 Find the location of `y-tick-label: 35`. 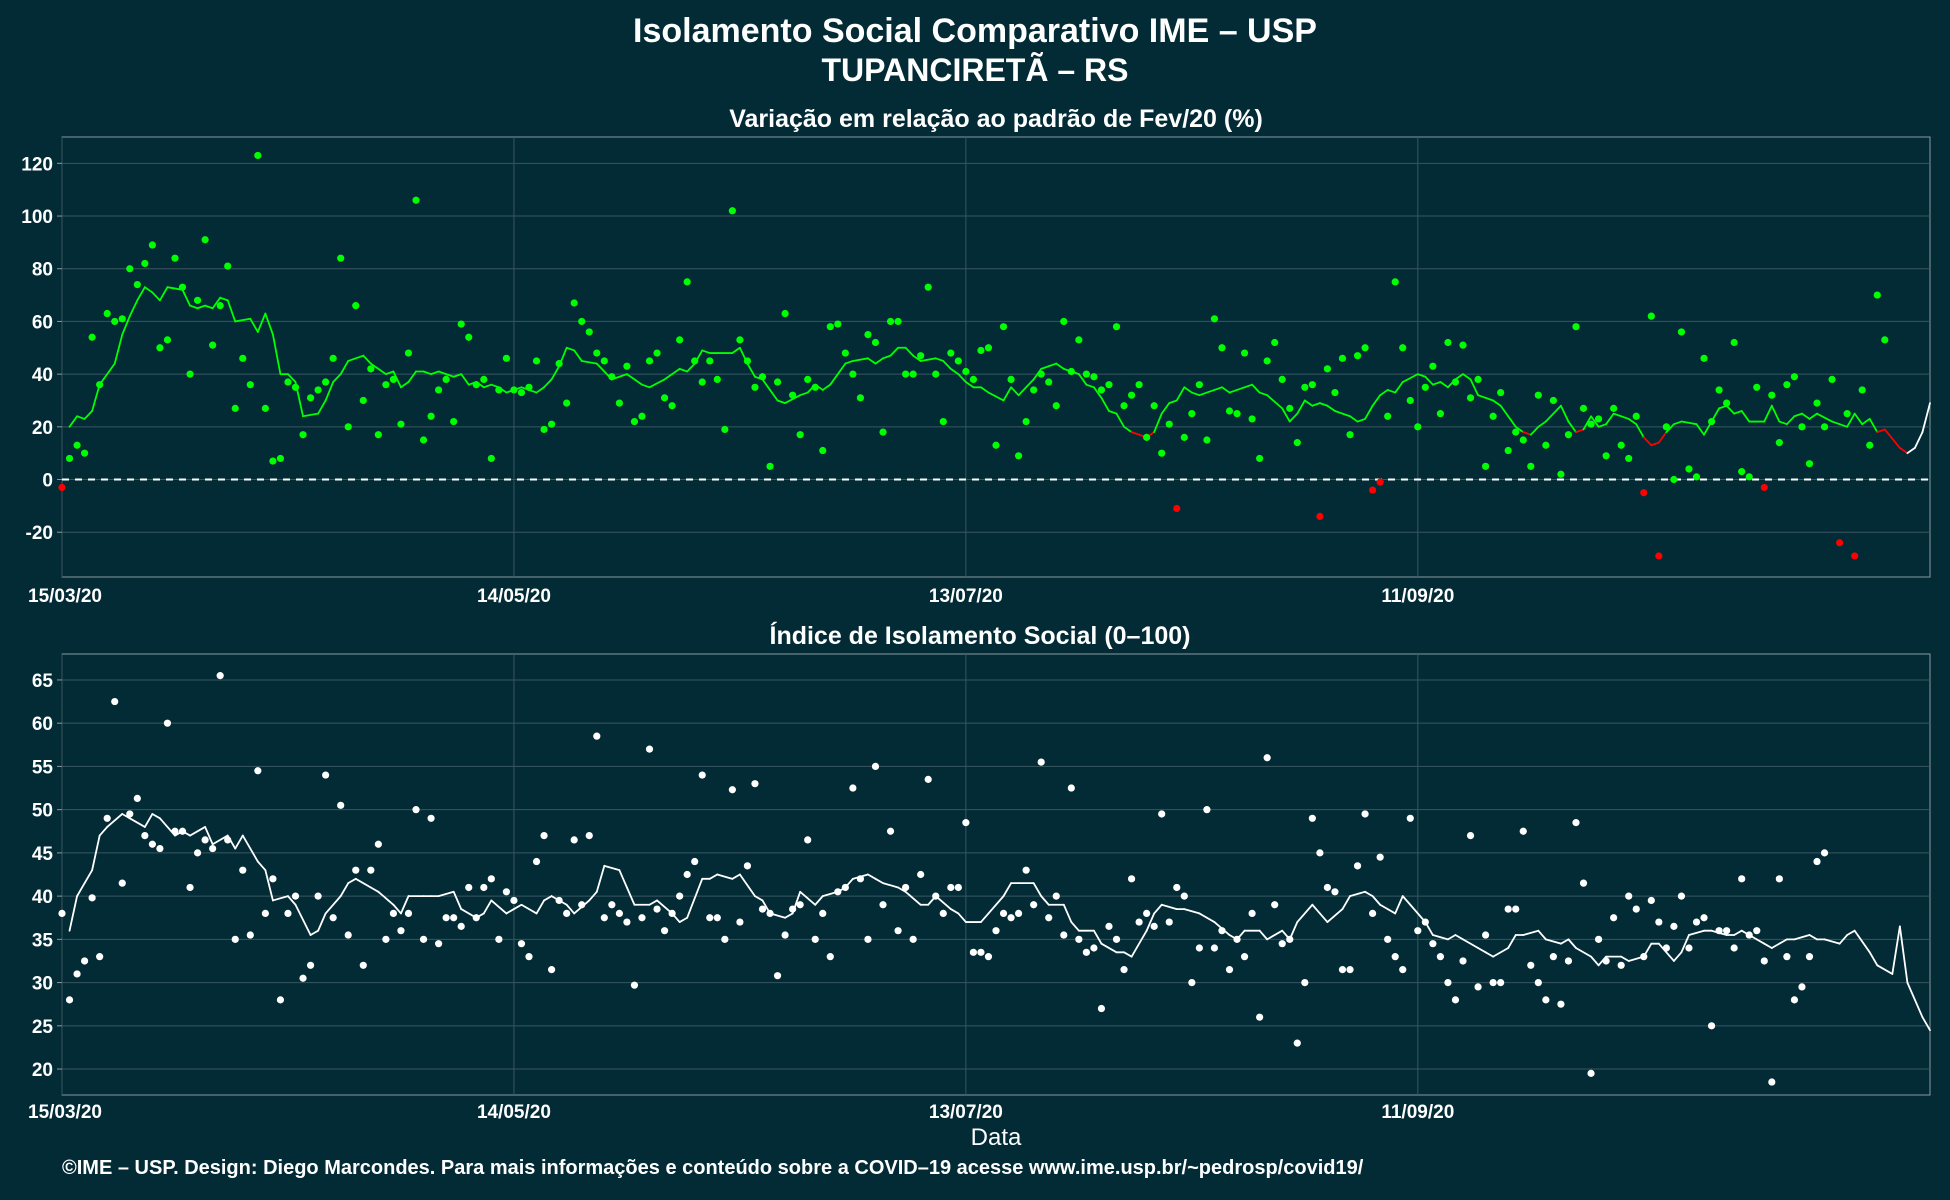

y-tick-label: 35 is located at coordinates (43, 940).